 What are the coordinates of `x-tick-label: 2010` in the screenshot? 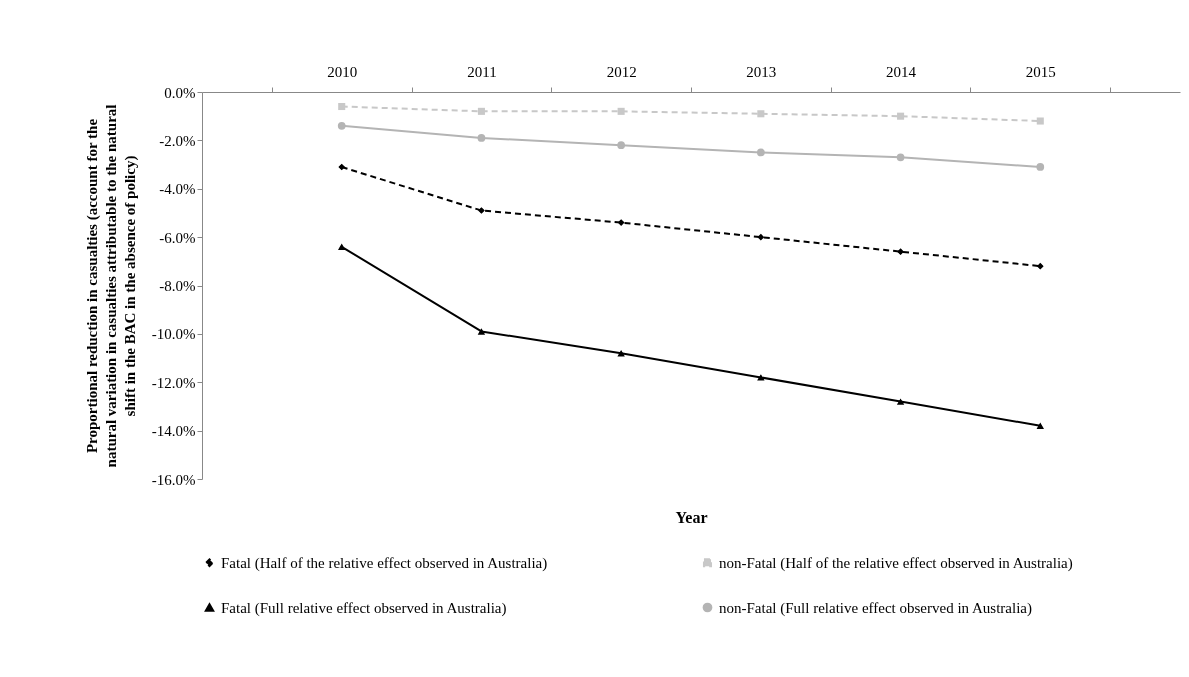 It's located at (342, 71).